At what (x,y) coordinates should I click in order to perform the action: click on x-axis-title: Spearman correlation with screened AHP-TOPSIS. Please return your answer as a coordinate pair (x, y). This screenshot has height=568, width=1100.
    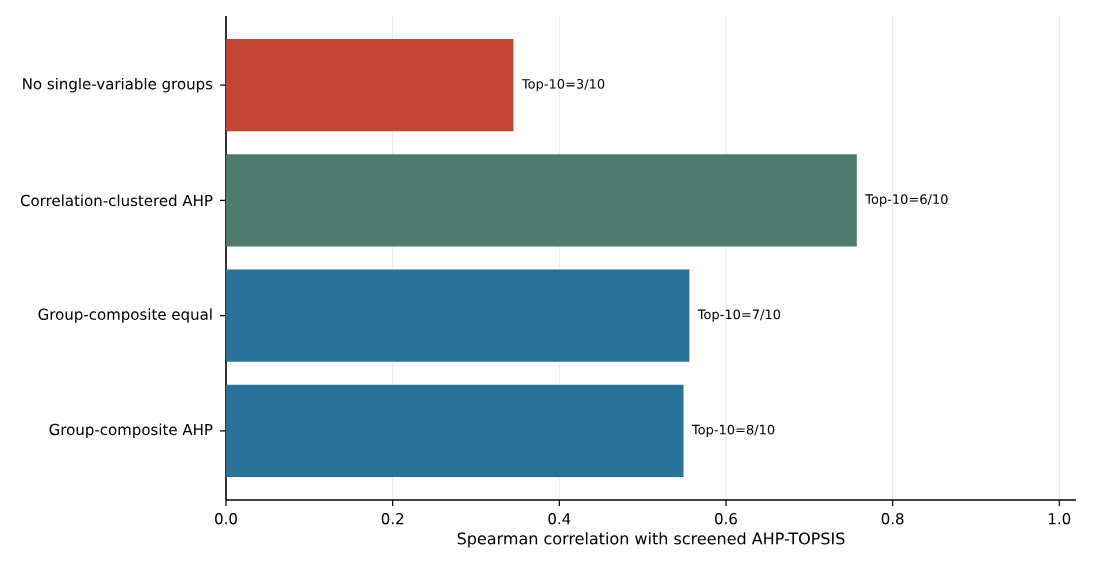
    Looking at the image, I should click on (651, 540).